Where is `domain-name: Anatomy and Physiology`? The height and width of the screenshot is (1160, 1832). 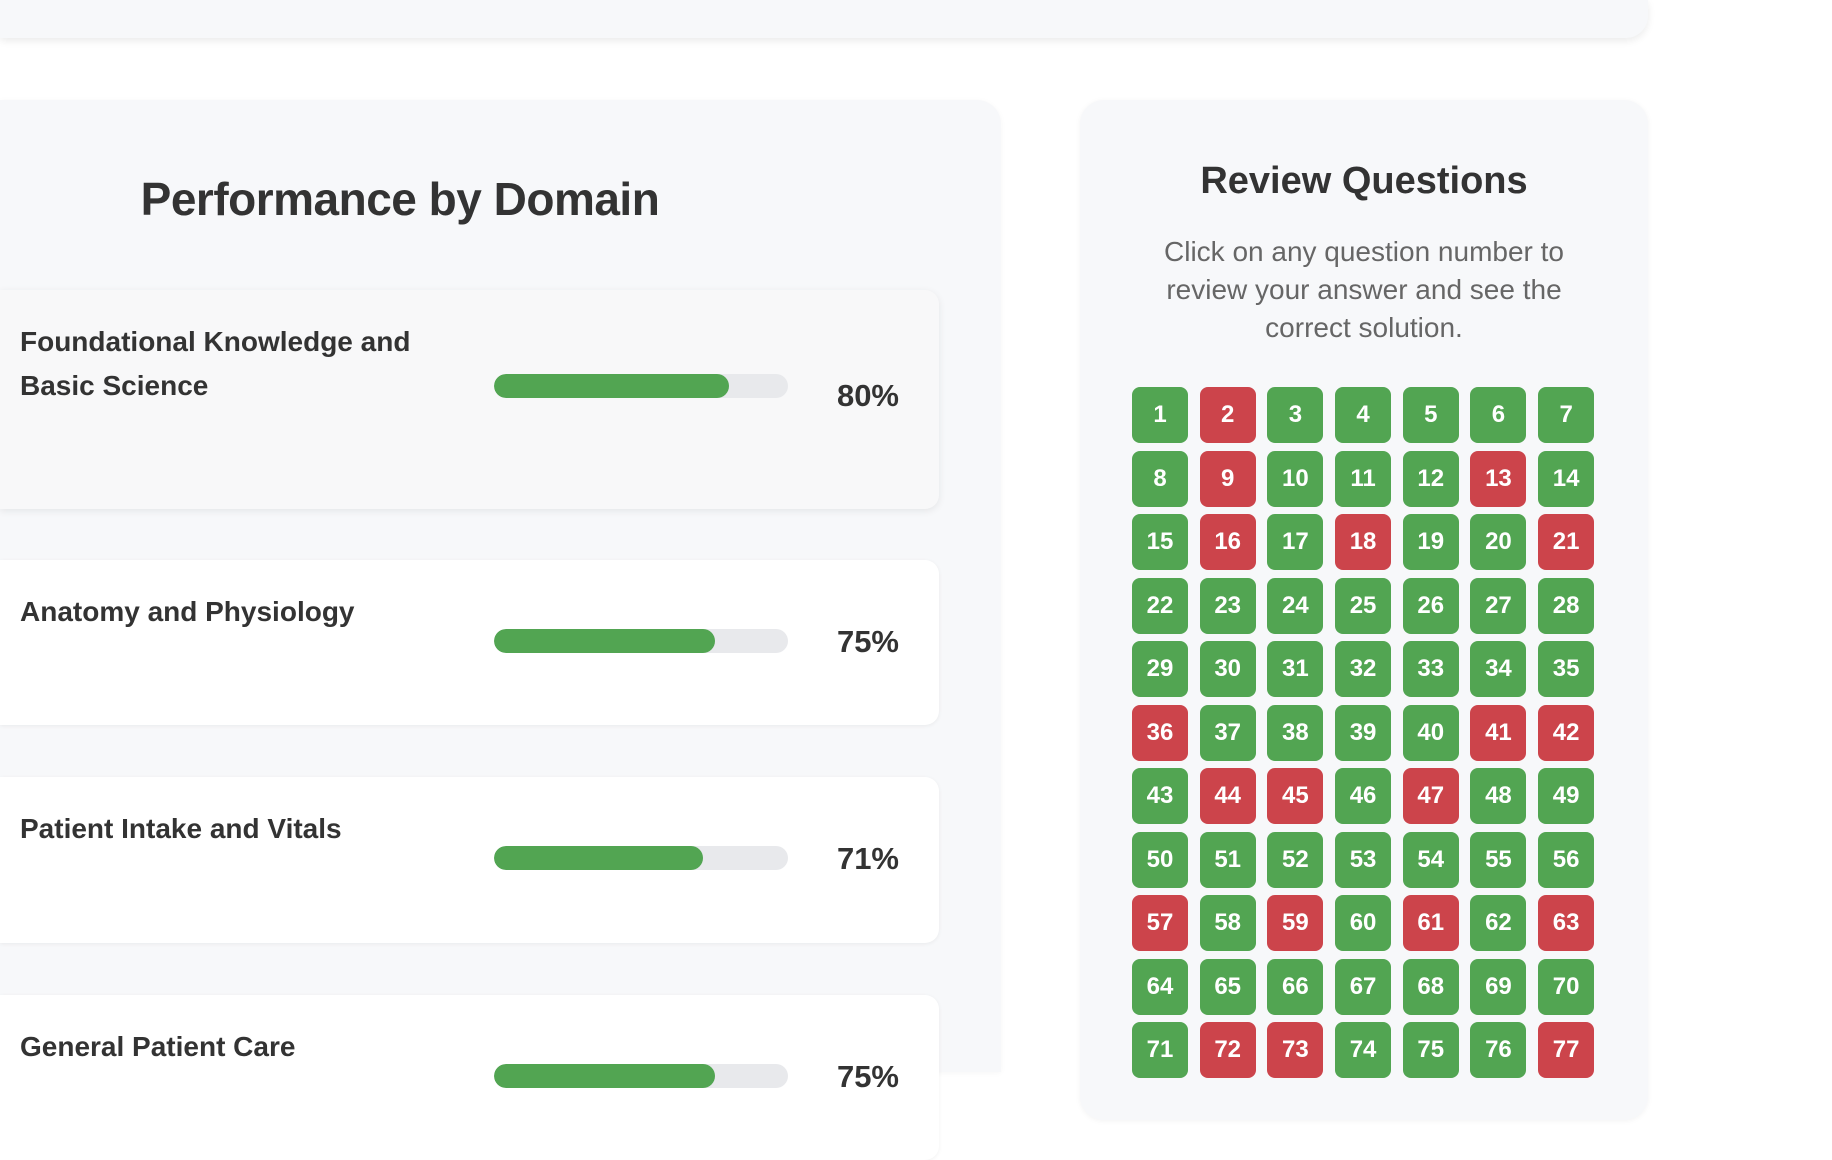 domain-name: Anatomy and Physiology is located at coordinates (187, 611).